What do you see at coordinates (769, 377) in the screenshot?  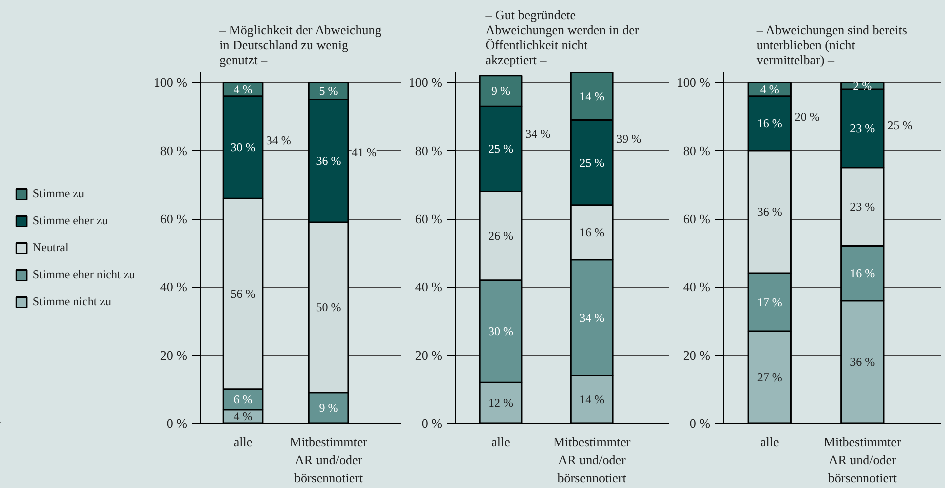 I see `data-label: 27 %` at bounding box center [769, 377].